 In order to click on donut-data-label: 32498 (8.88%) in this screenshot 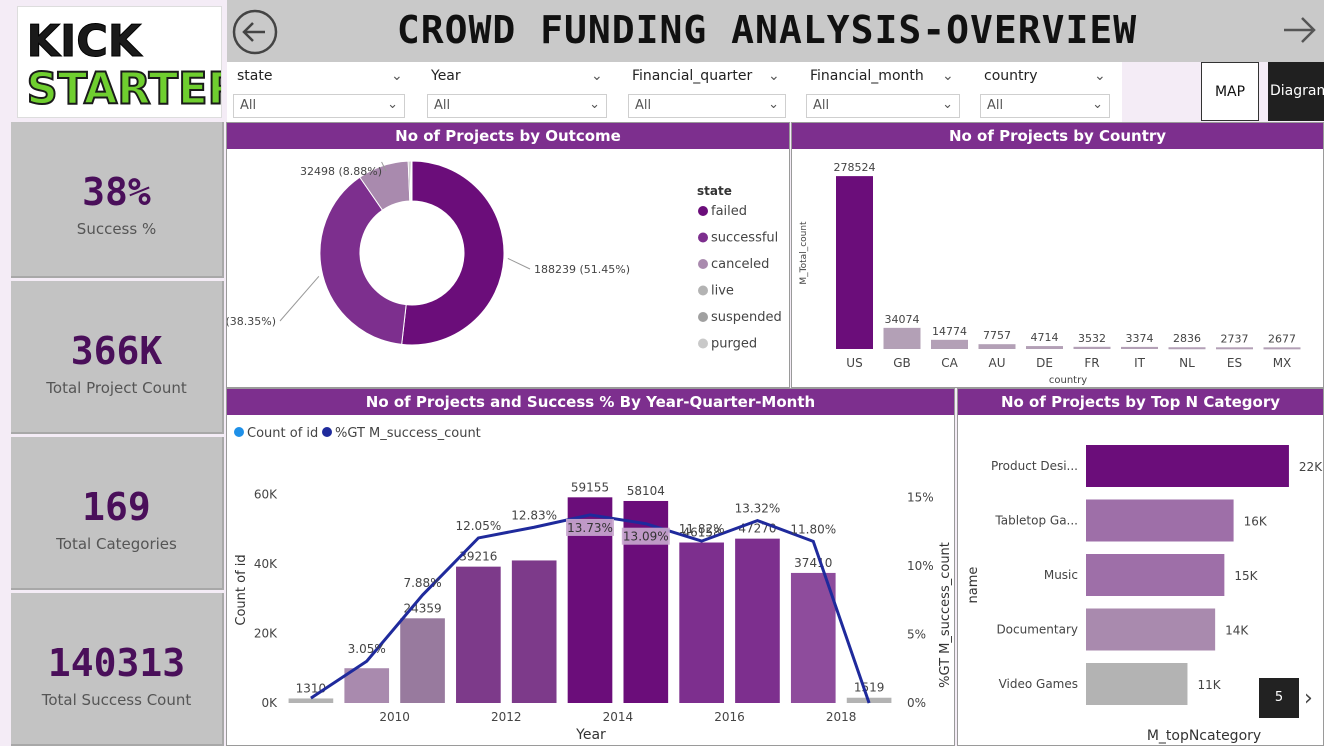, I will do `click(341, 171)`.